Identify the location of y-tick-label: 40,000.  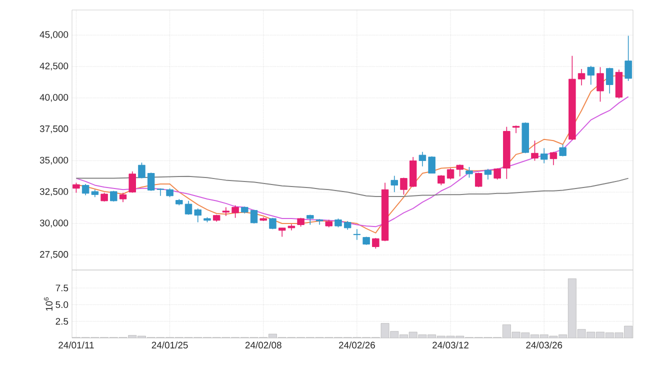
(54, 98).